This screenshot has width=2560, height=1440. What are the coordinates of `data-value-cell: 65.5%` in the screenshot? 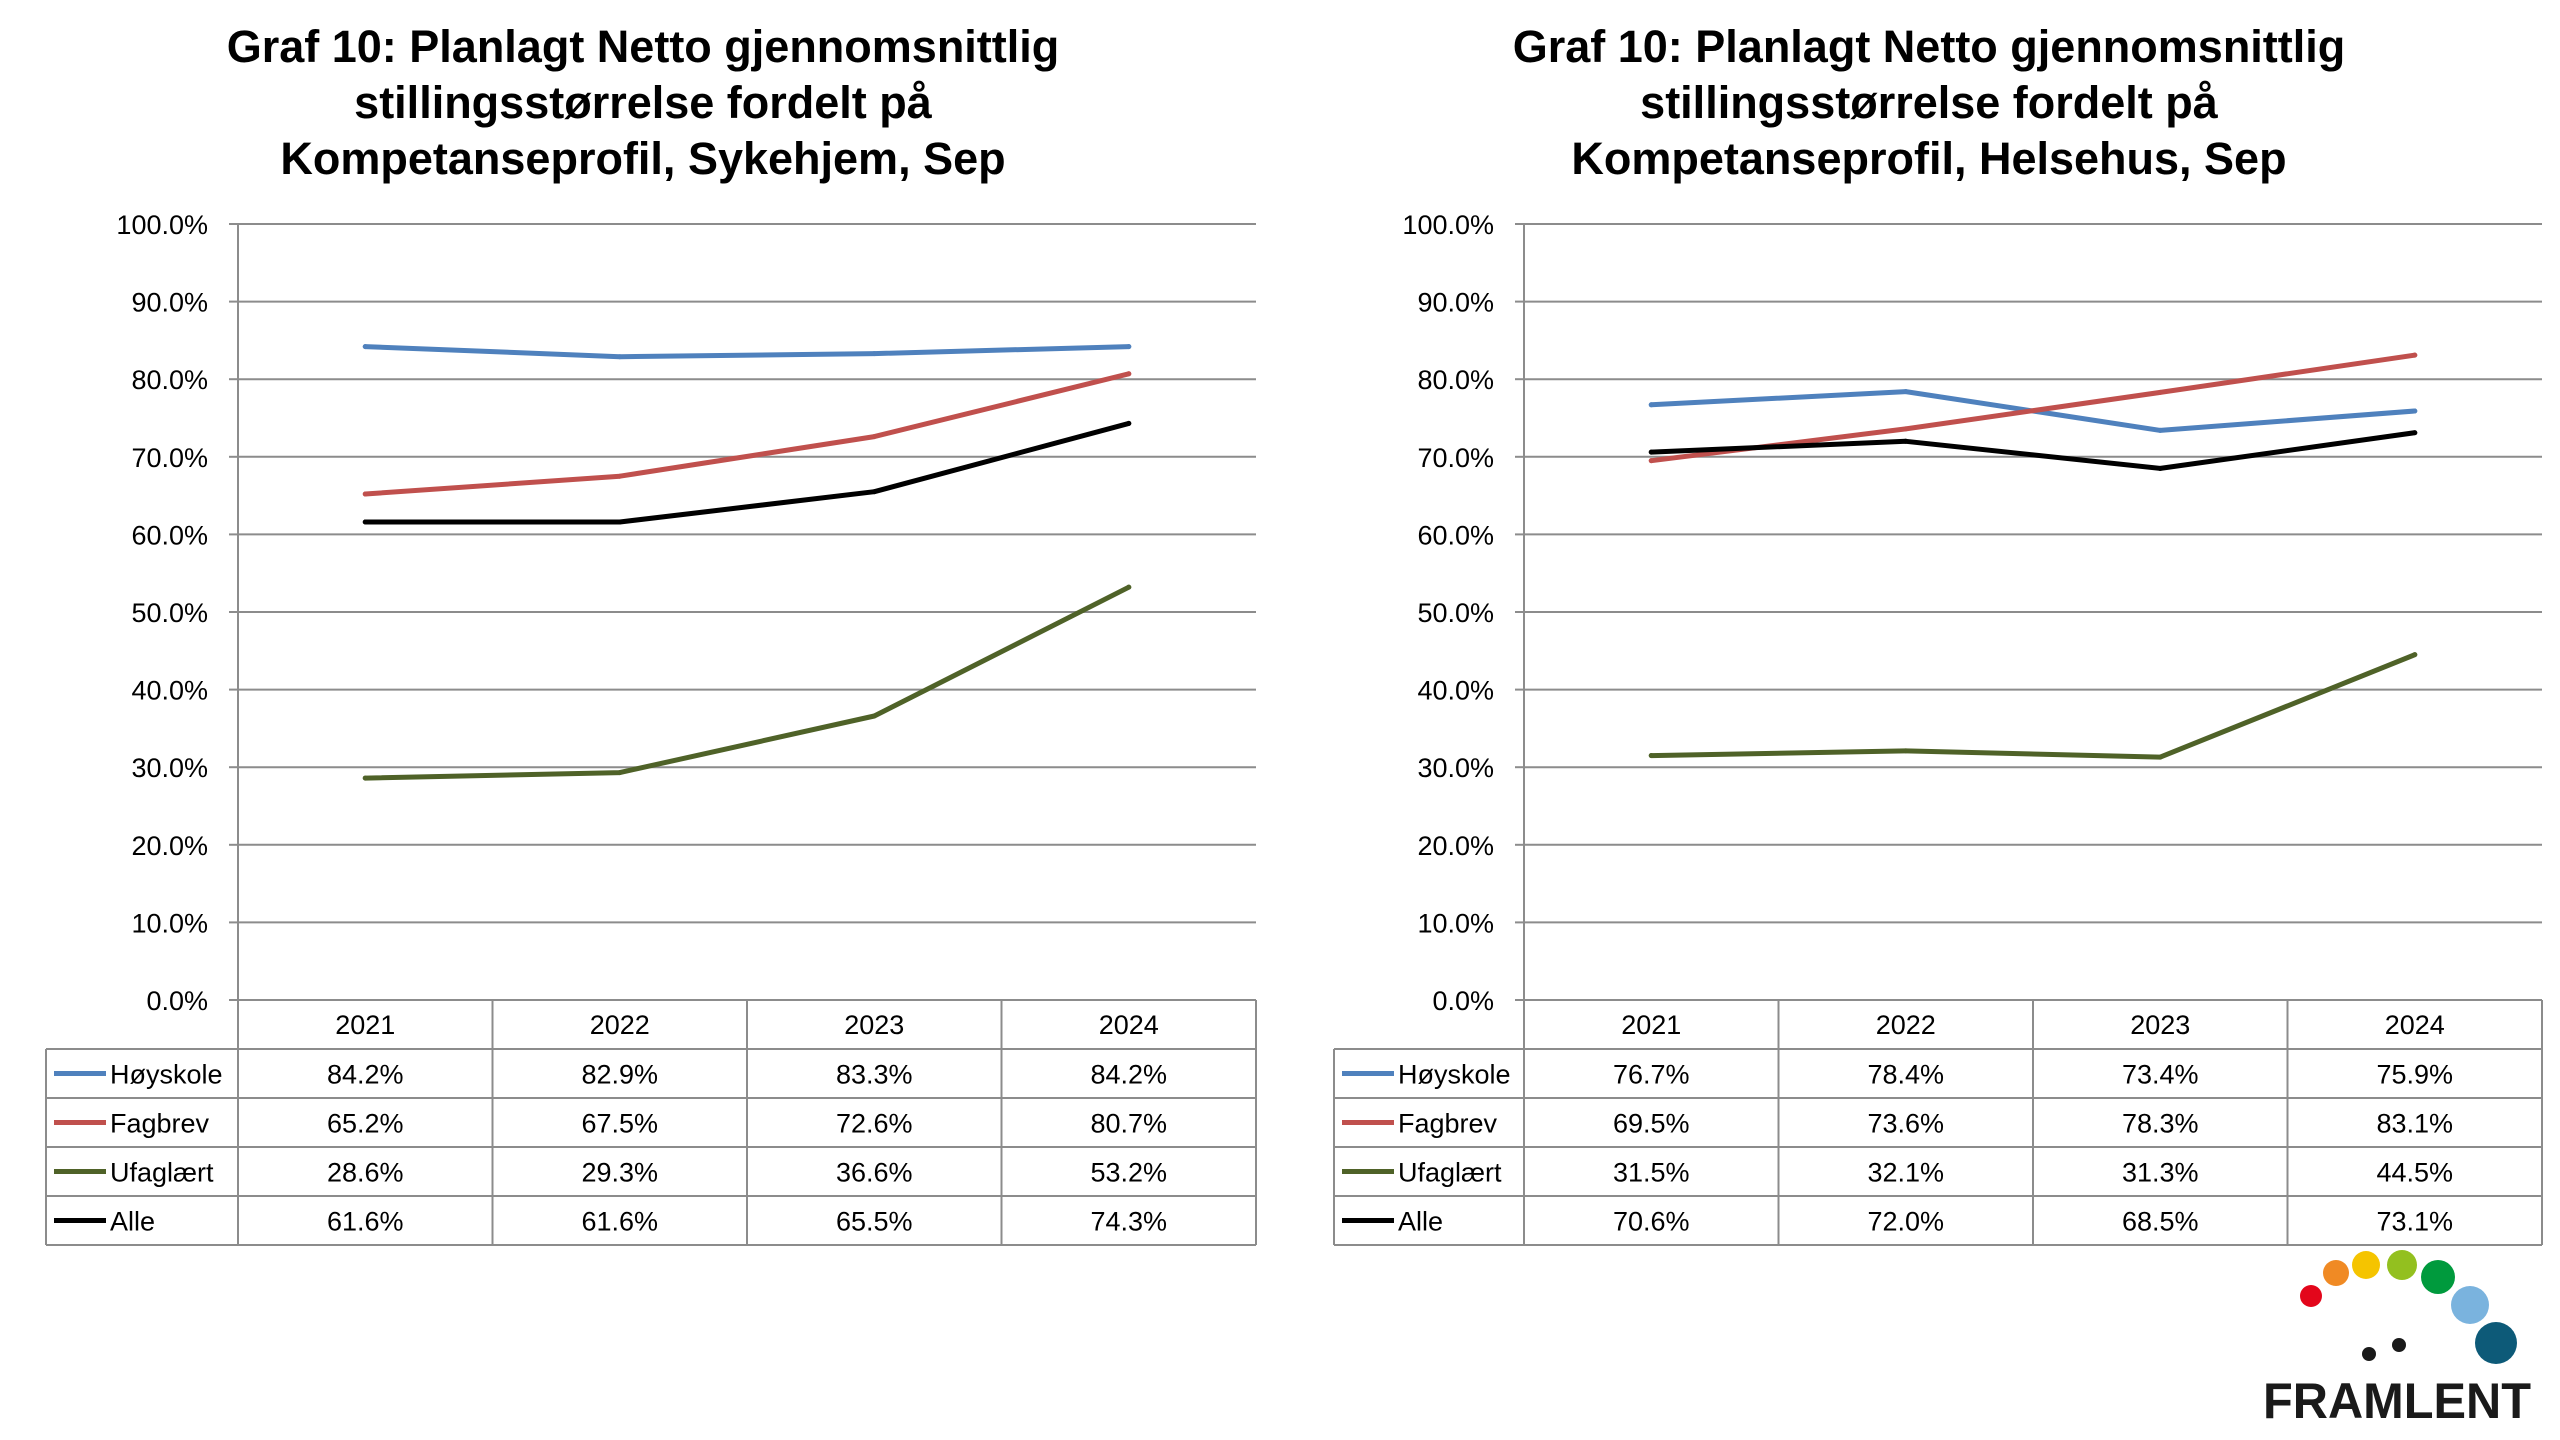 It's located at (874, 1222).